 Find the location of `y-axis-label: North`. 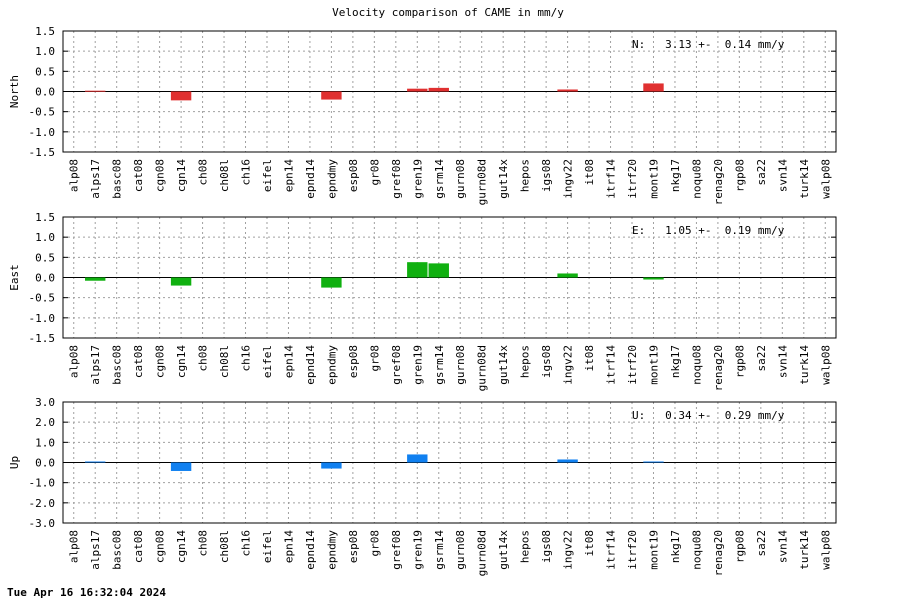

y-axis-label: North is located at coordinates (14, 91).